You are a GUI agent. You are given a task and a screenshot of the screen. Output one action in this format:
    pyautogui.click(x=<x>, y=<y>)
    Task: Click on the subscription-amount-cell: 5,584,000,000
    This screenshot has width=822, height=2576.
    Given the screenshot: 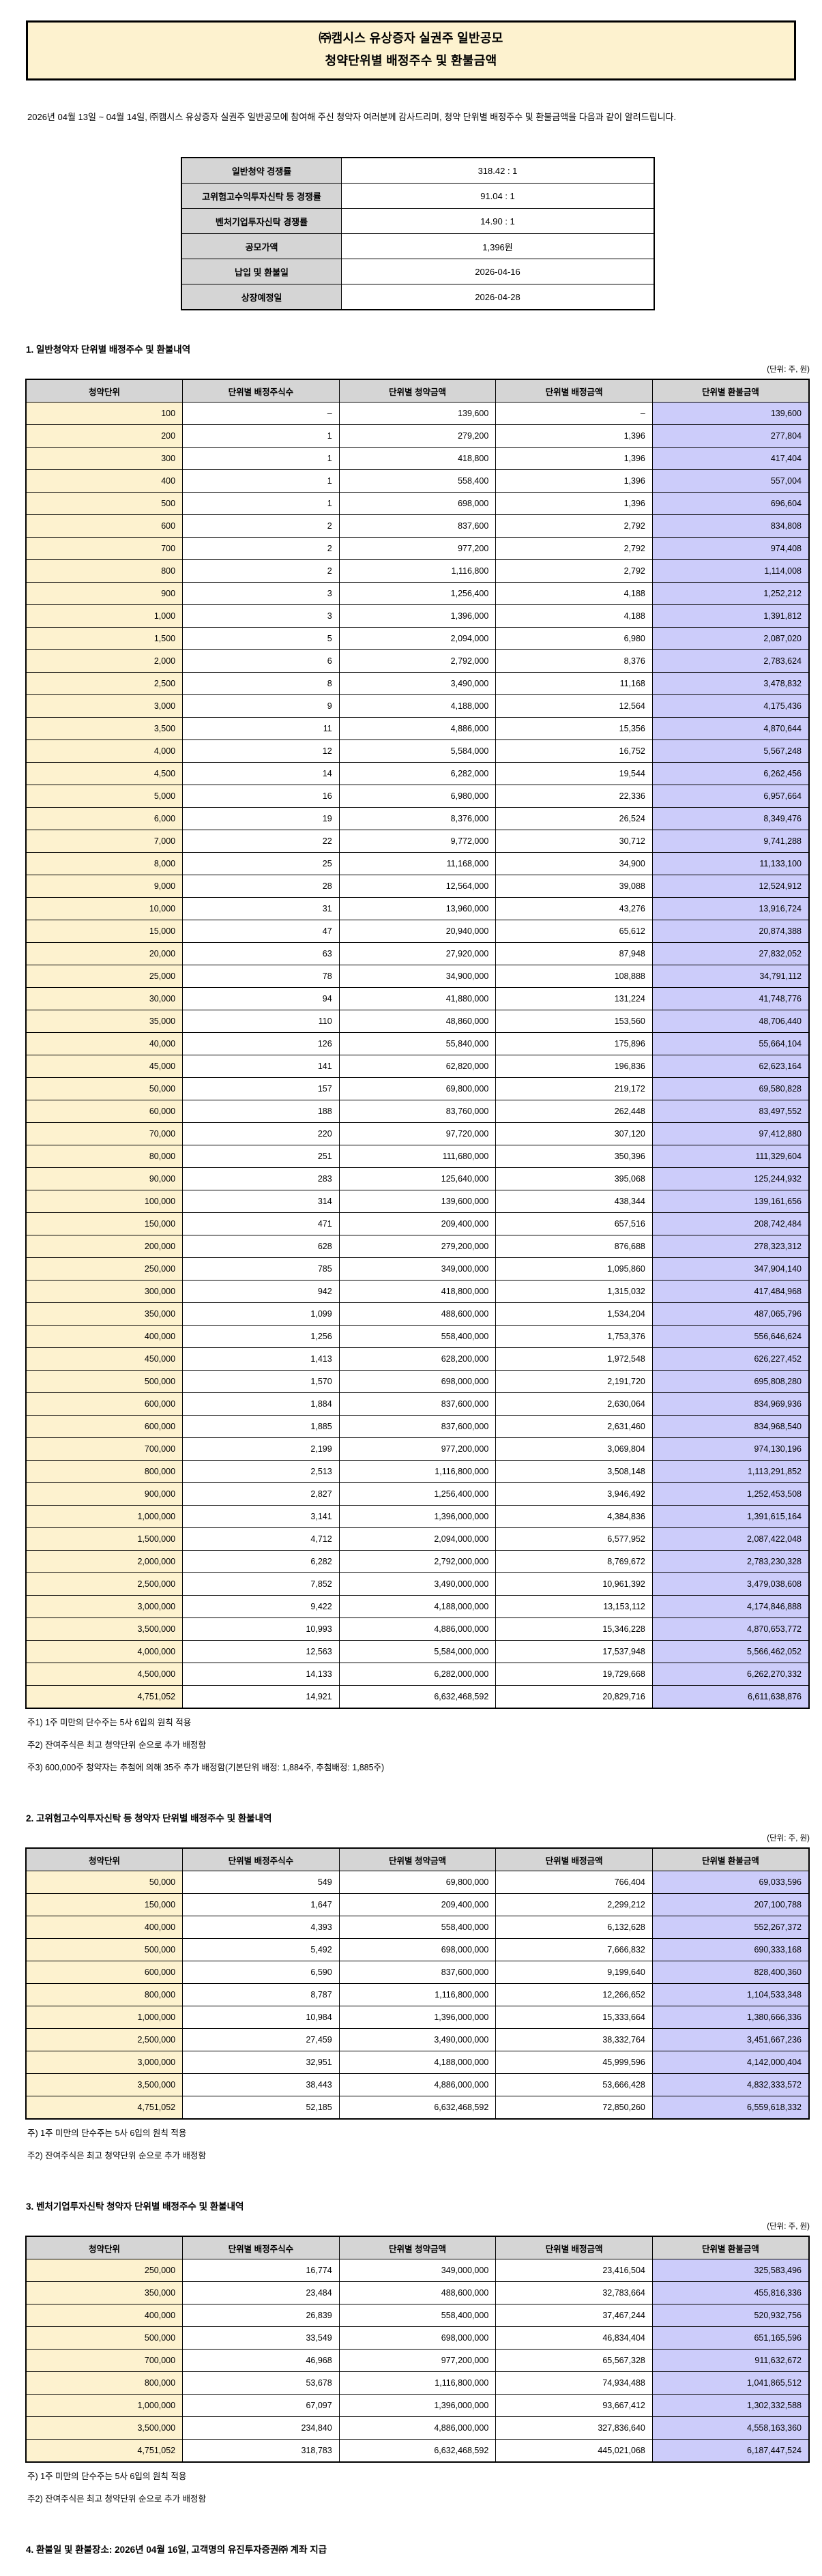 What is the action you would take?
    pyautogui.click(x=418, y=1651)
    